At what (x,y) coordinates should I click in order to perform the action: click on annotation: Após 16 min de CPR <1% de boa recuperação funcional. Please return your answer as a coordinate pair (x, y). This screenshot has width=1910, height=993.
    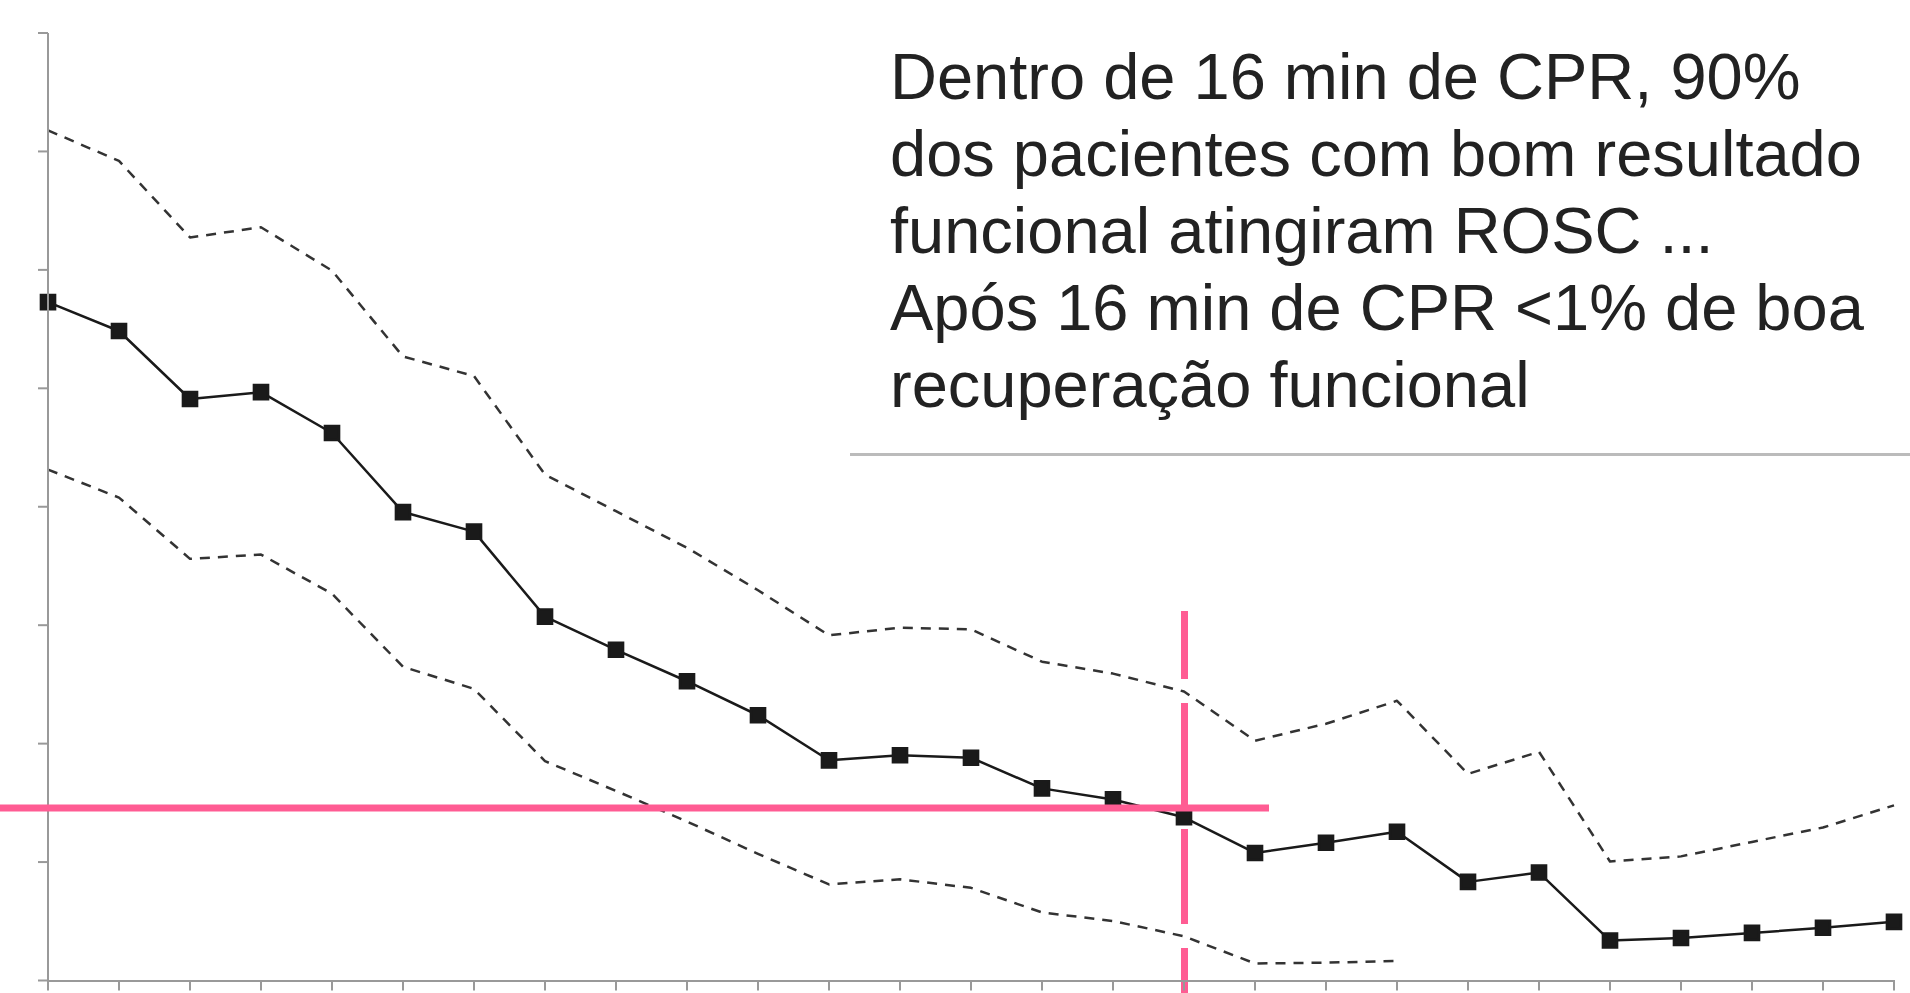
    Looking at the image, I should click on (1377, 346).